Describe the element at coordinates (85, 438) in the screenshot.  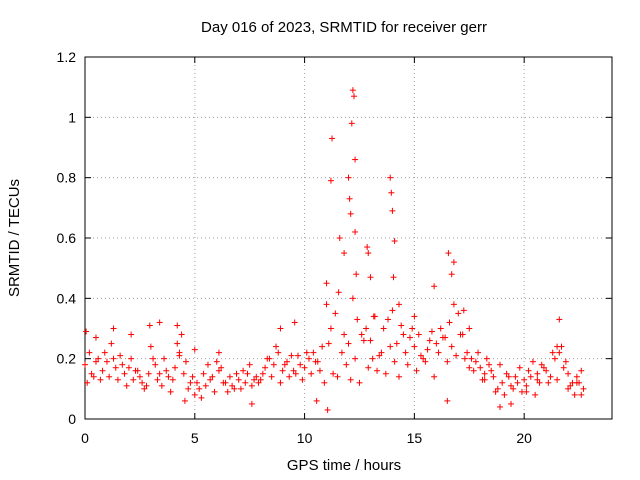
I see `x-tick-label: 0` at that location.